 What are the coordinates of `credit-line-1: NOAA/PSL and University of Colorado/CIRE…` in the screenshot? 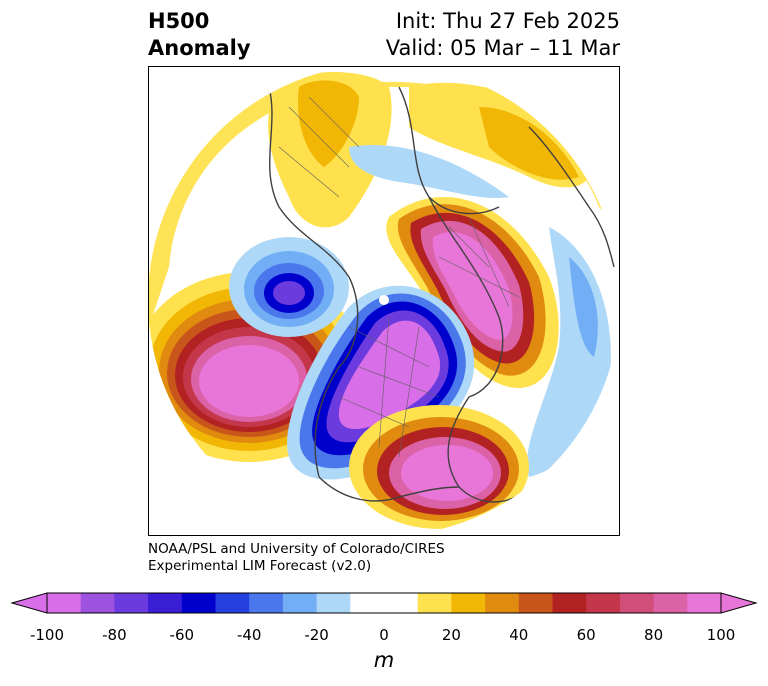 It's located at (296, 549).